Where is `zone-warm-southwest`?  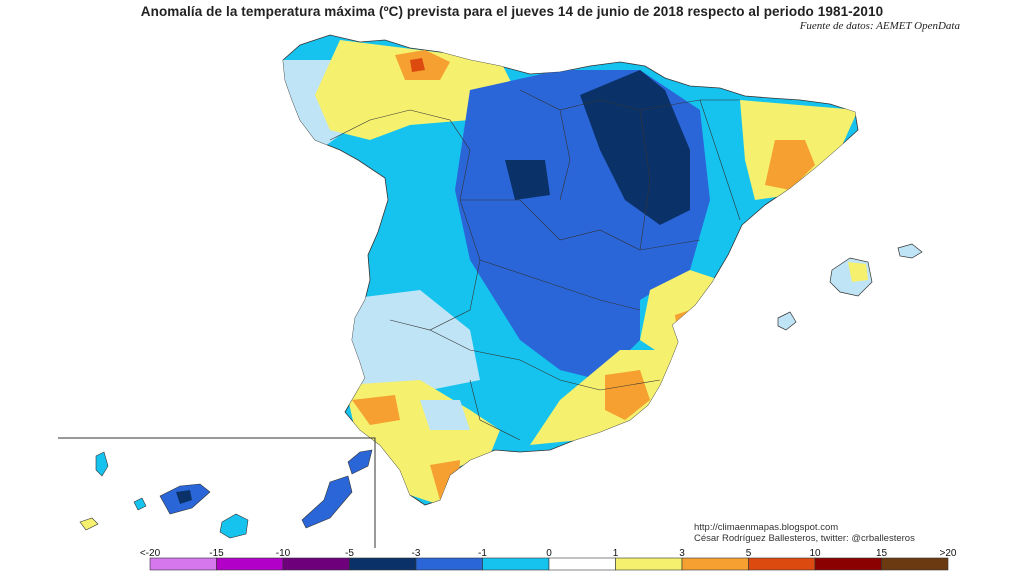 zone-warm-southwest is located at coordinates (376, 410).